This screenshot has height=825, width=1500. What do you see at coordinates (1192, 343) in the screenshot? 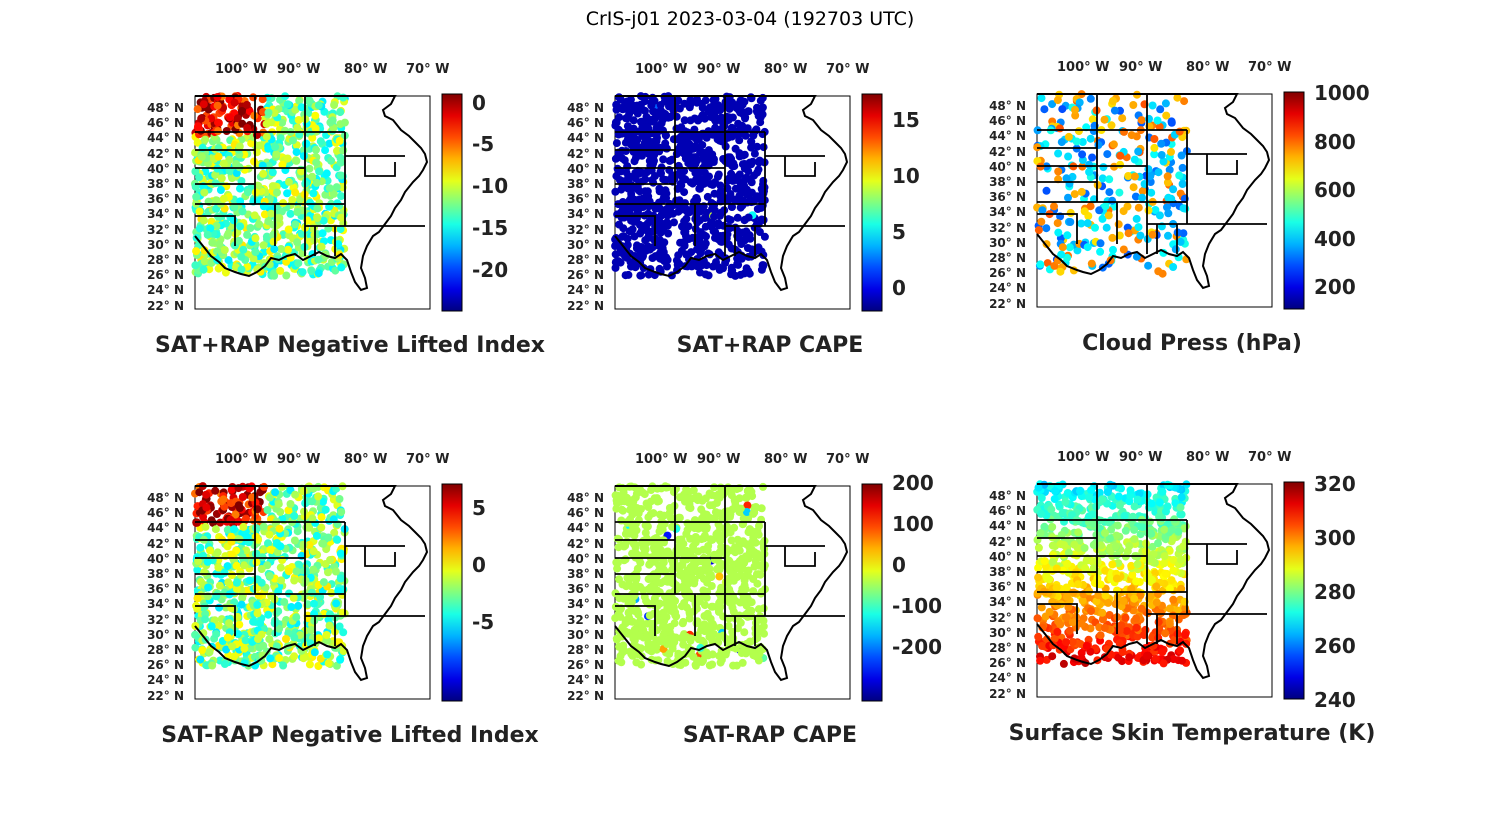
I see `panel-title: Cloud Press (hPa)` at bounding box center [1192, 343].